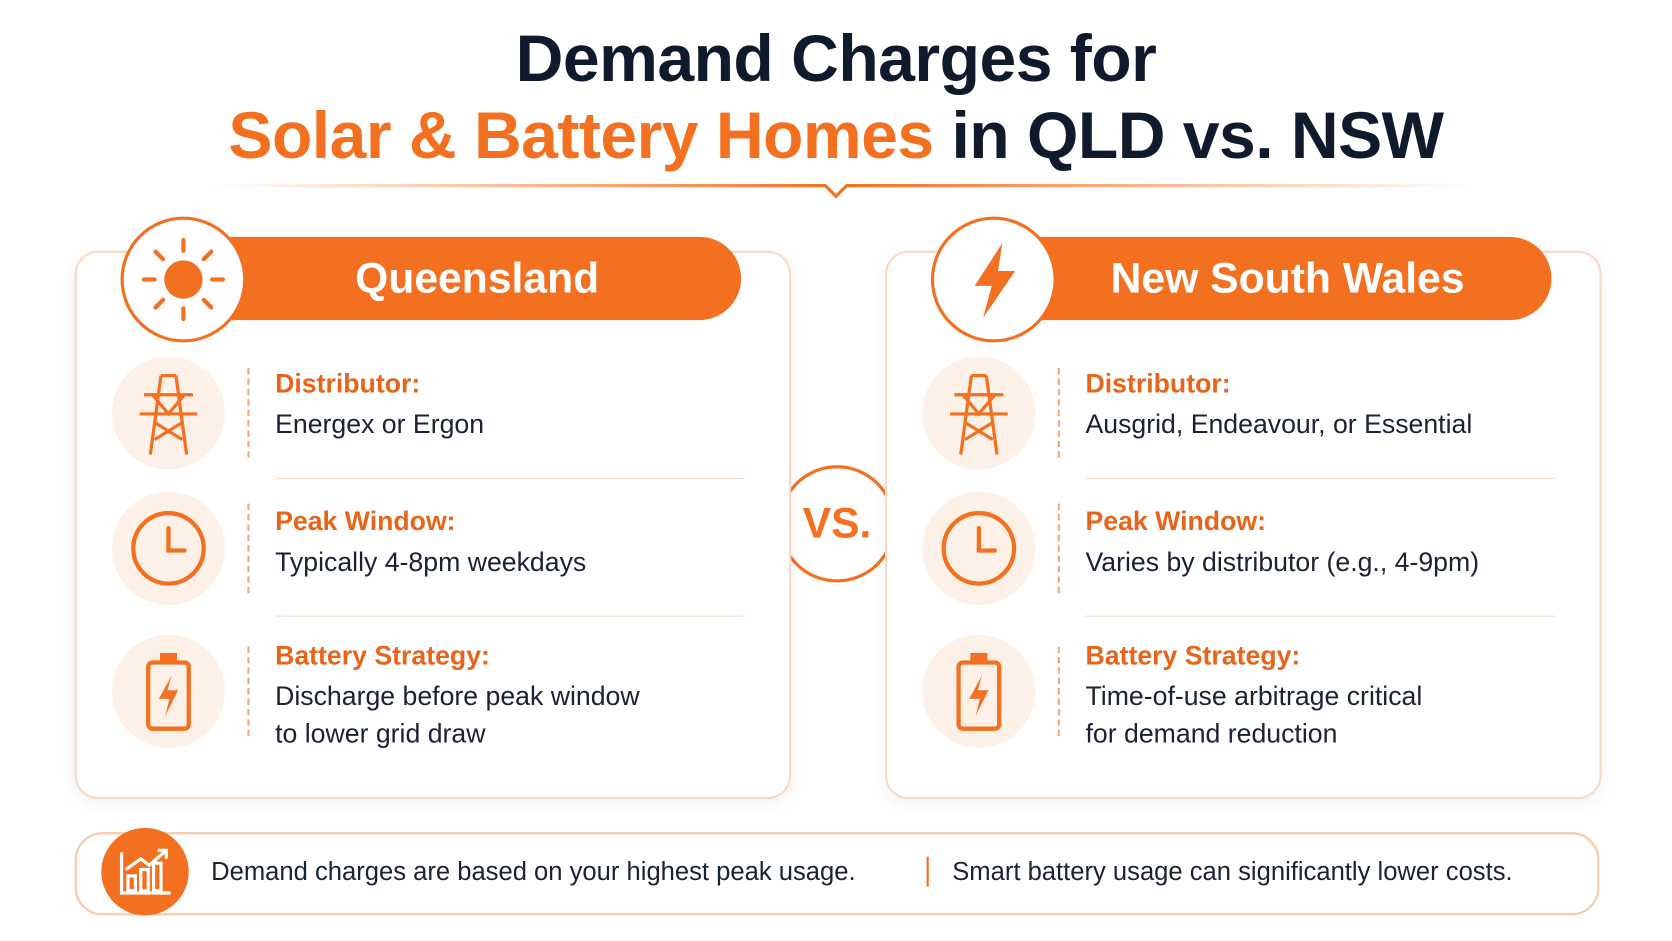  Describe the element at coordinates (145, 871) in the screenshot. I see `footer-icon` at that location.